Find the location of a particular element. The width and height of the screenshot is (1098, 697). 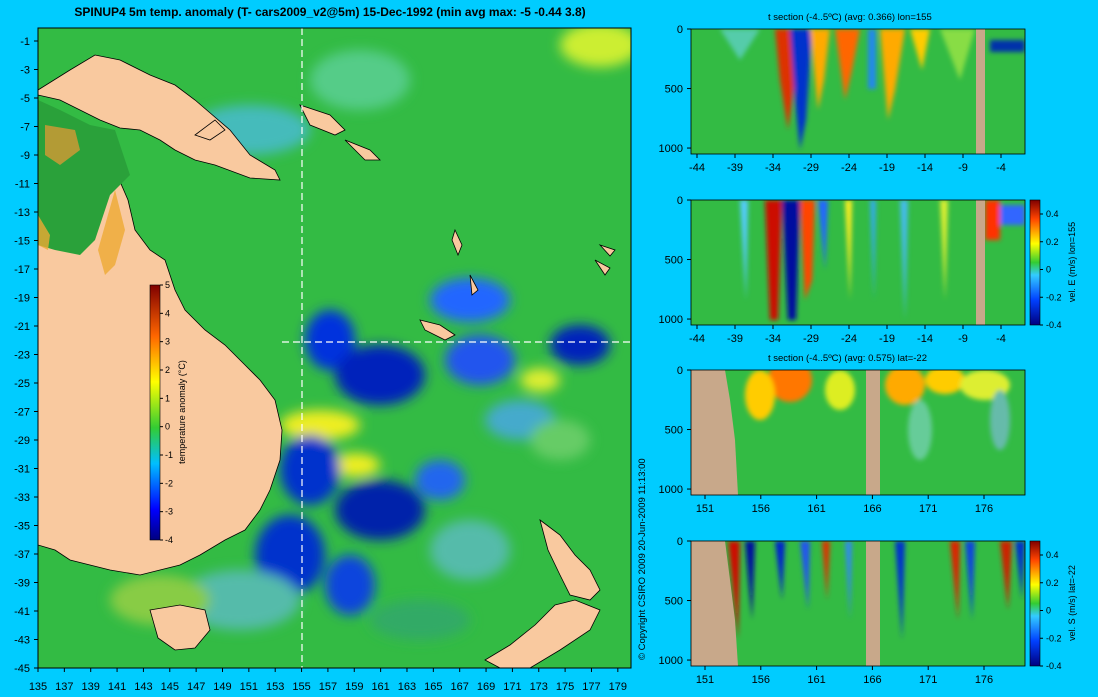

map-x-tick-label: 169 is located at coordinates (486, 687).